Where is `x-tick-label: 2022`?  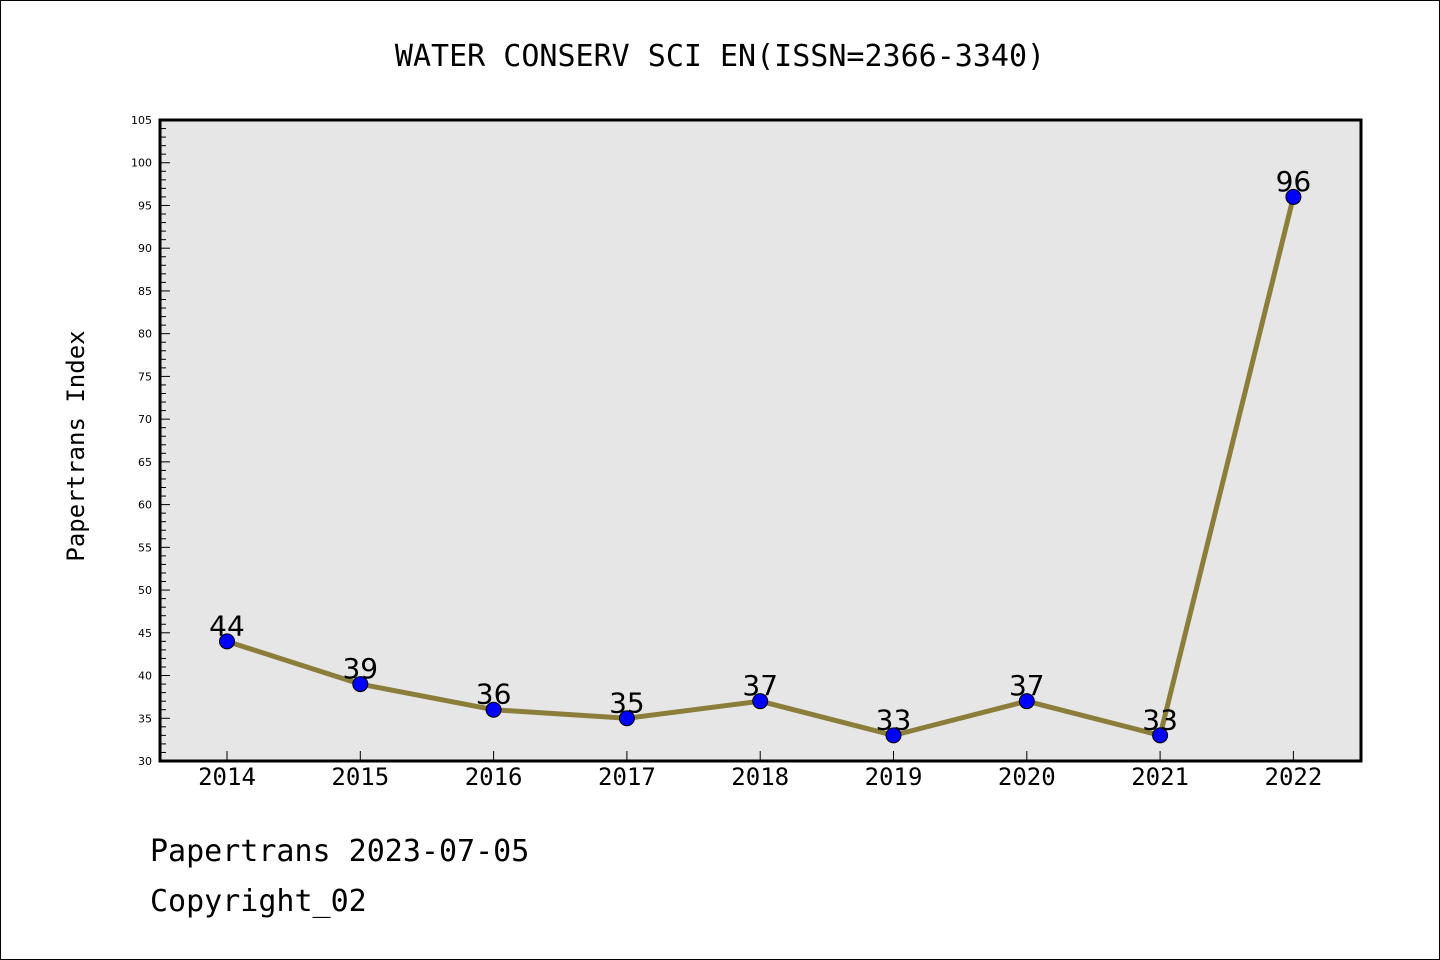 x-tick-label: 2022 is located at coordinates (1294, 777).